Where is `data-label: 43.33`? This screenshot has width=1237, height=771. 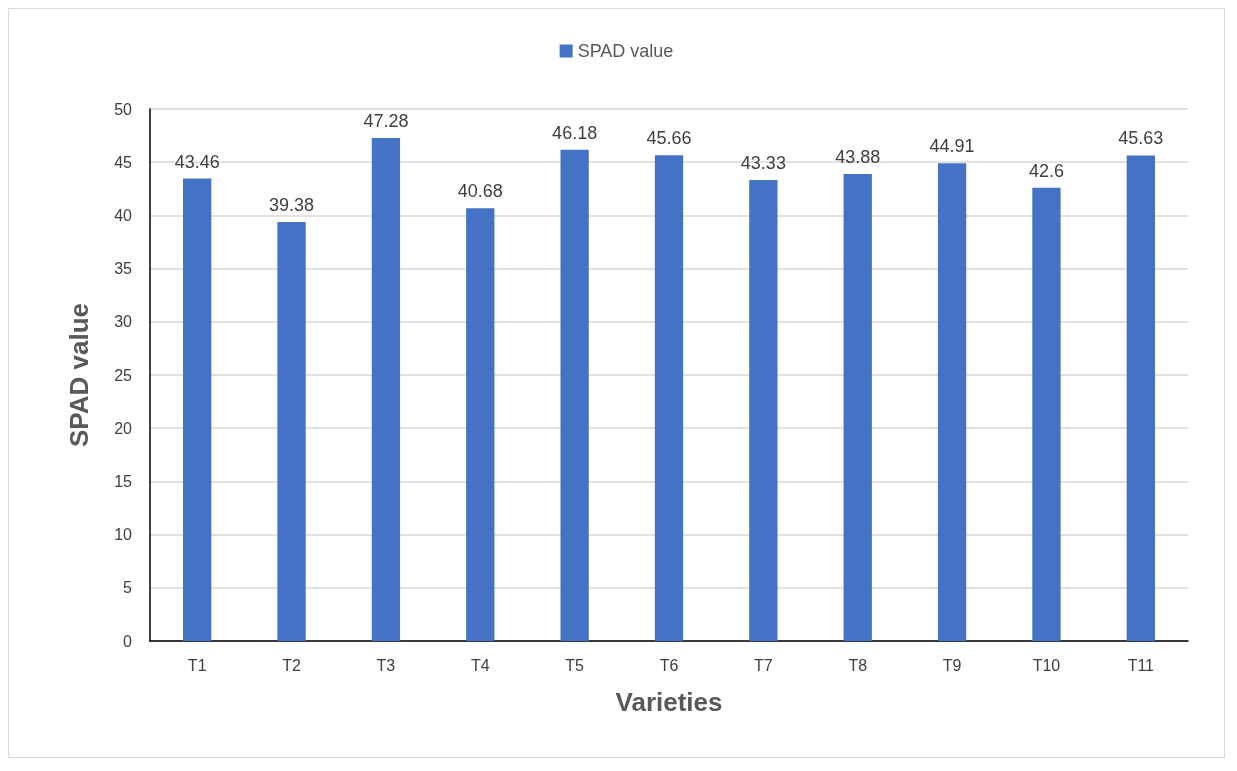
data-label: 43.33 is located at coordinates (763, 162).